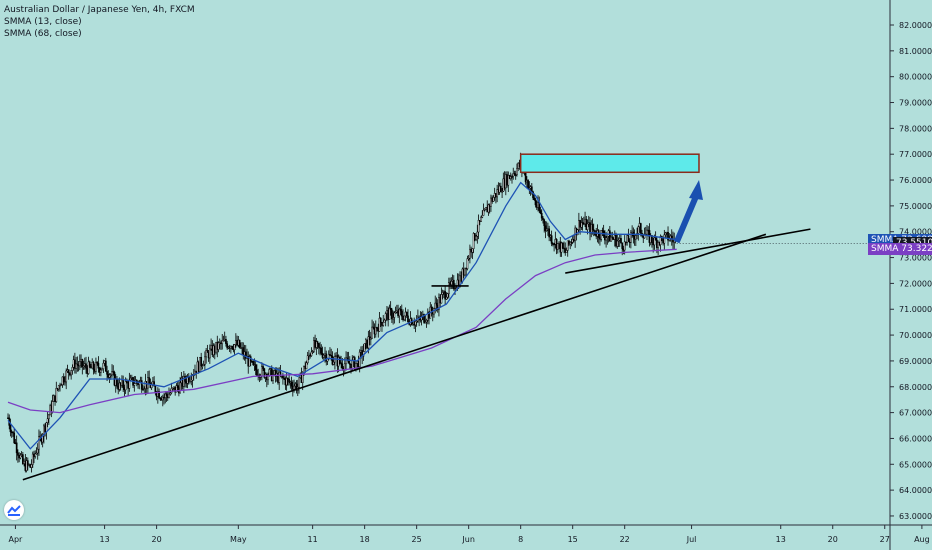 The width and height of the screenshot is (932, 550). What do you see at coordinates (43, 22) in the screenshot?
I see `legend-smma13: SMMA (13, close)` at bounding box center [43, 22].